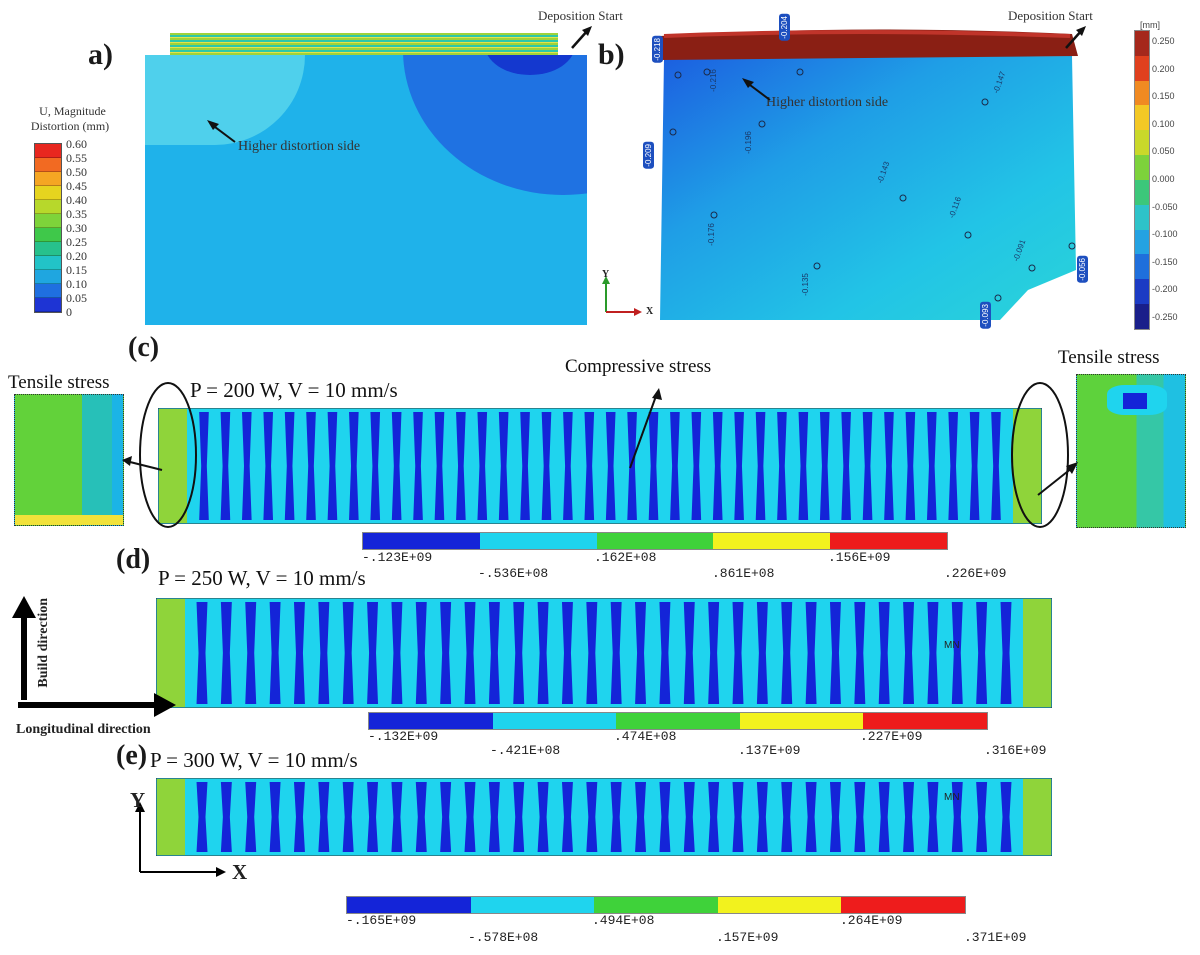 This screenshot has width=1200, height=955. What do you see at coordinates (859, 557) in the screenshot?
I see `panel-c-cb-top-2: .156E+09` at bounding box center [859, 557].